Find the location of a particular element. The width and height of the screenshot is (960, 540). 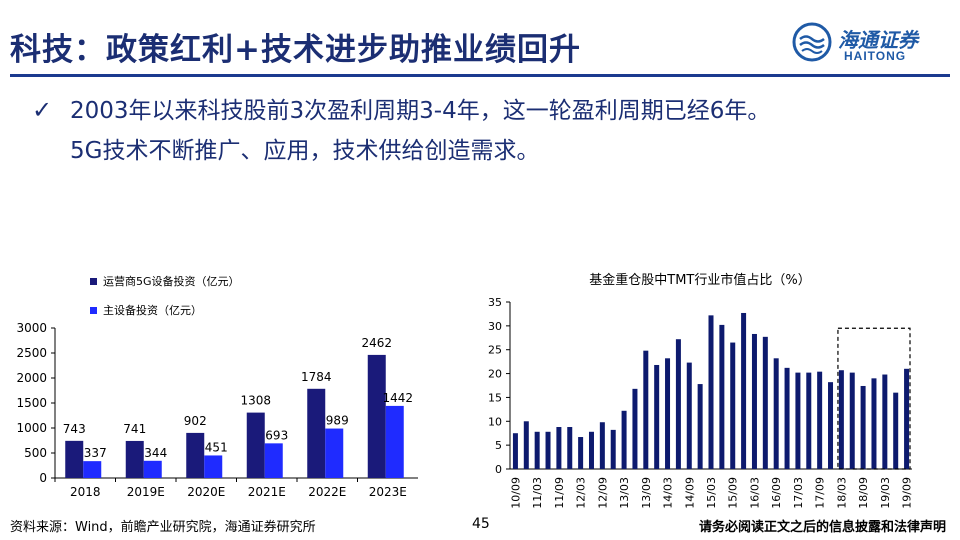

x-tick-label: 18/03 is located at coordinates (841, 493).